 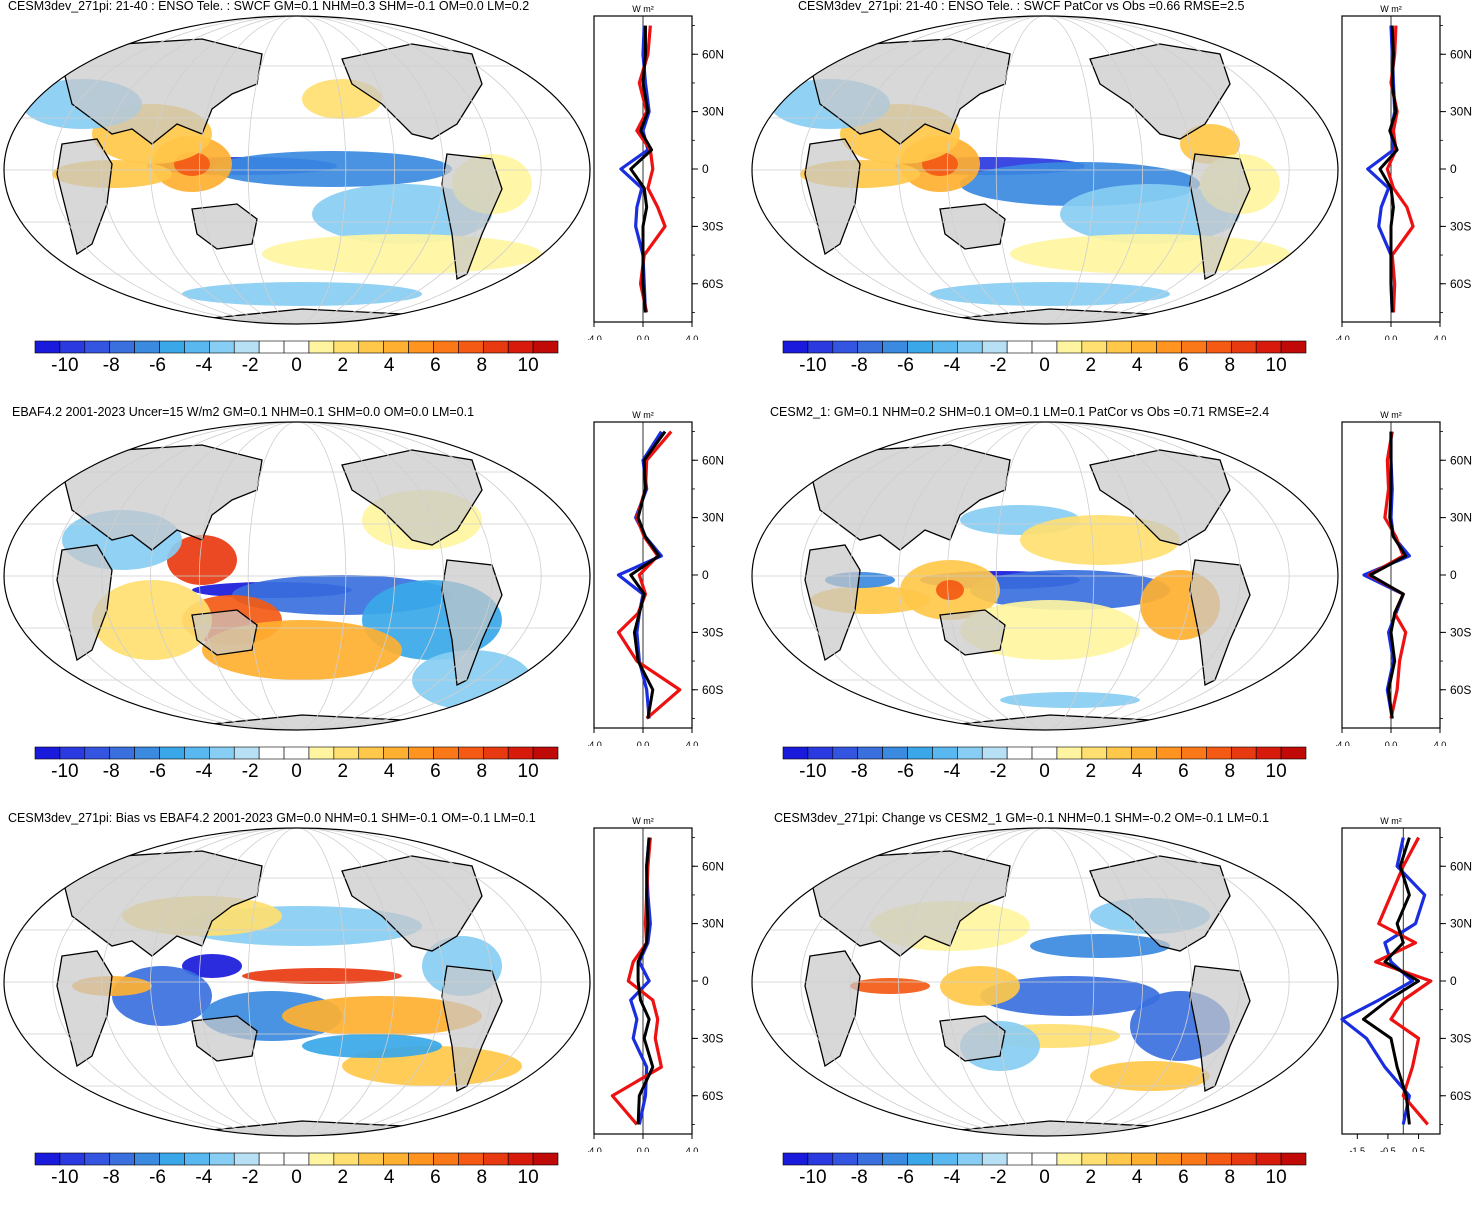 What do you see at coordinates (1391, 821) in the screenshot?
I see `zonal-unit-label: W m²` at bounding box center [1391, 821].